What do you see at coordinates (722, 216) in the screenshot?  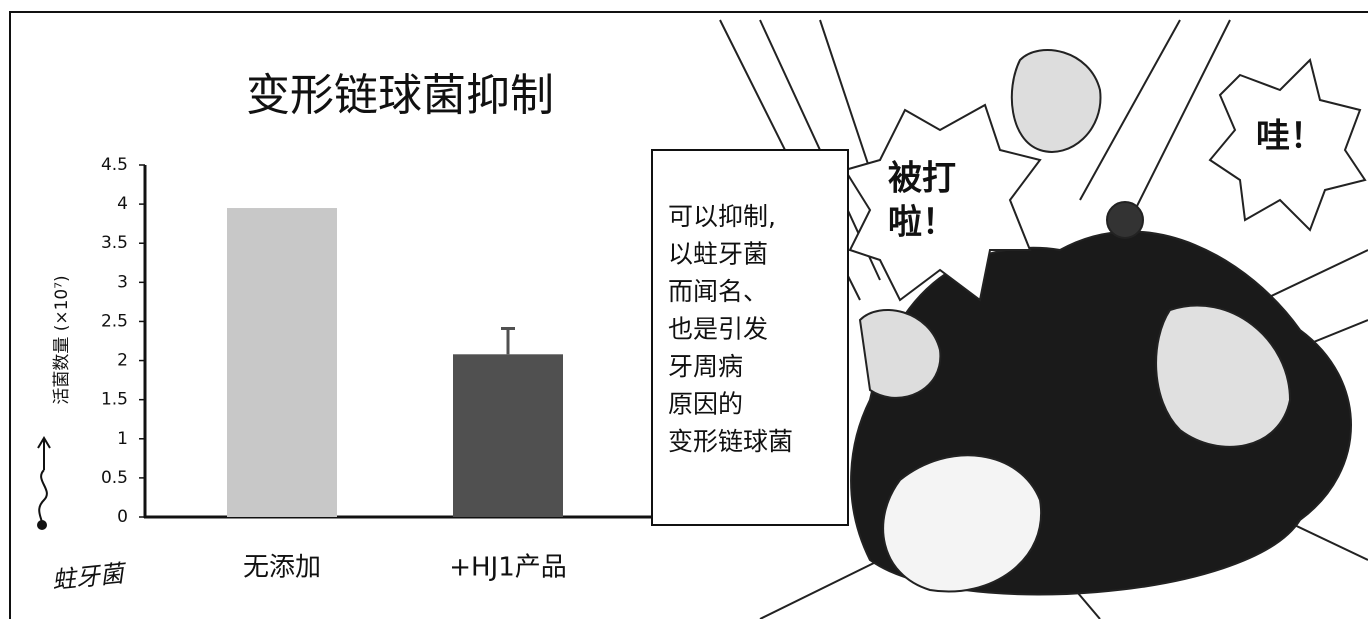 I see `caption-line: 可以抑制,` at bounding box center [722, 216].